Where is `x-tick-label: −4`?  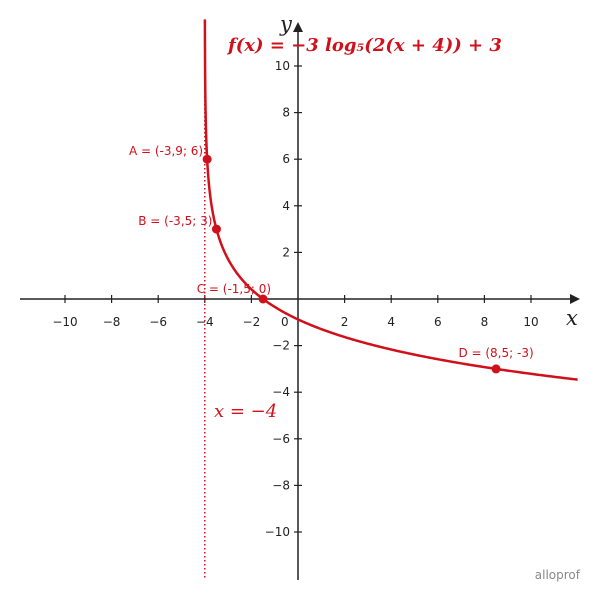 x-tick-label: −4 is located at coordinates (205, 322).